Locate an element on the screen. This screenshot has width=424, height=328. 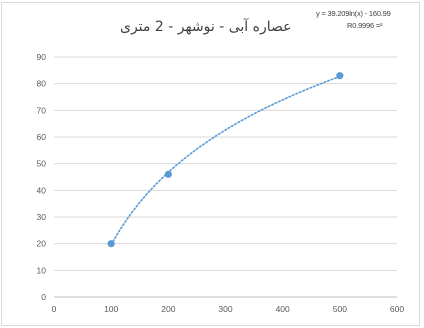
trendline-equation: y = 39.209ln(x) - 160.99 is located at coordinates (353, 13).